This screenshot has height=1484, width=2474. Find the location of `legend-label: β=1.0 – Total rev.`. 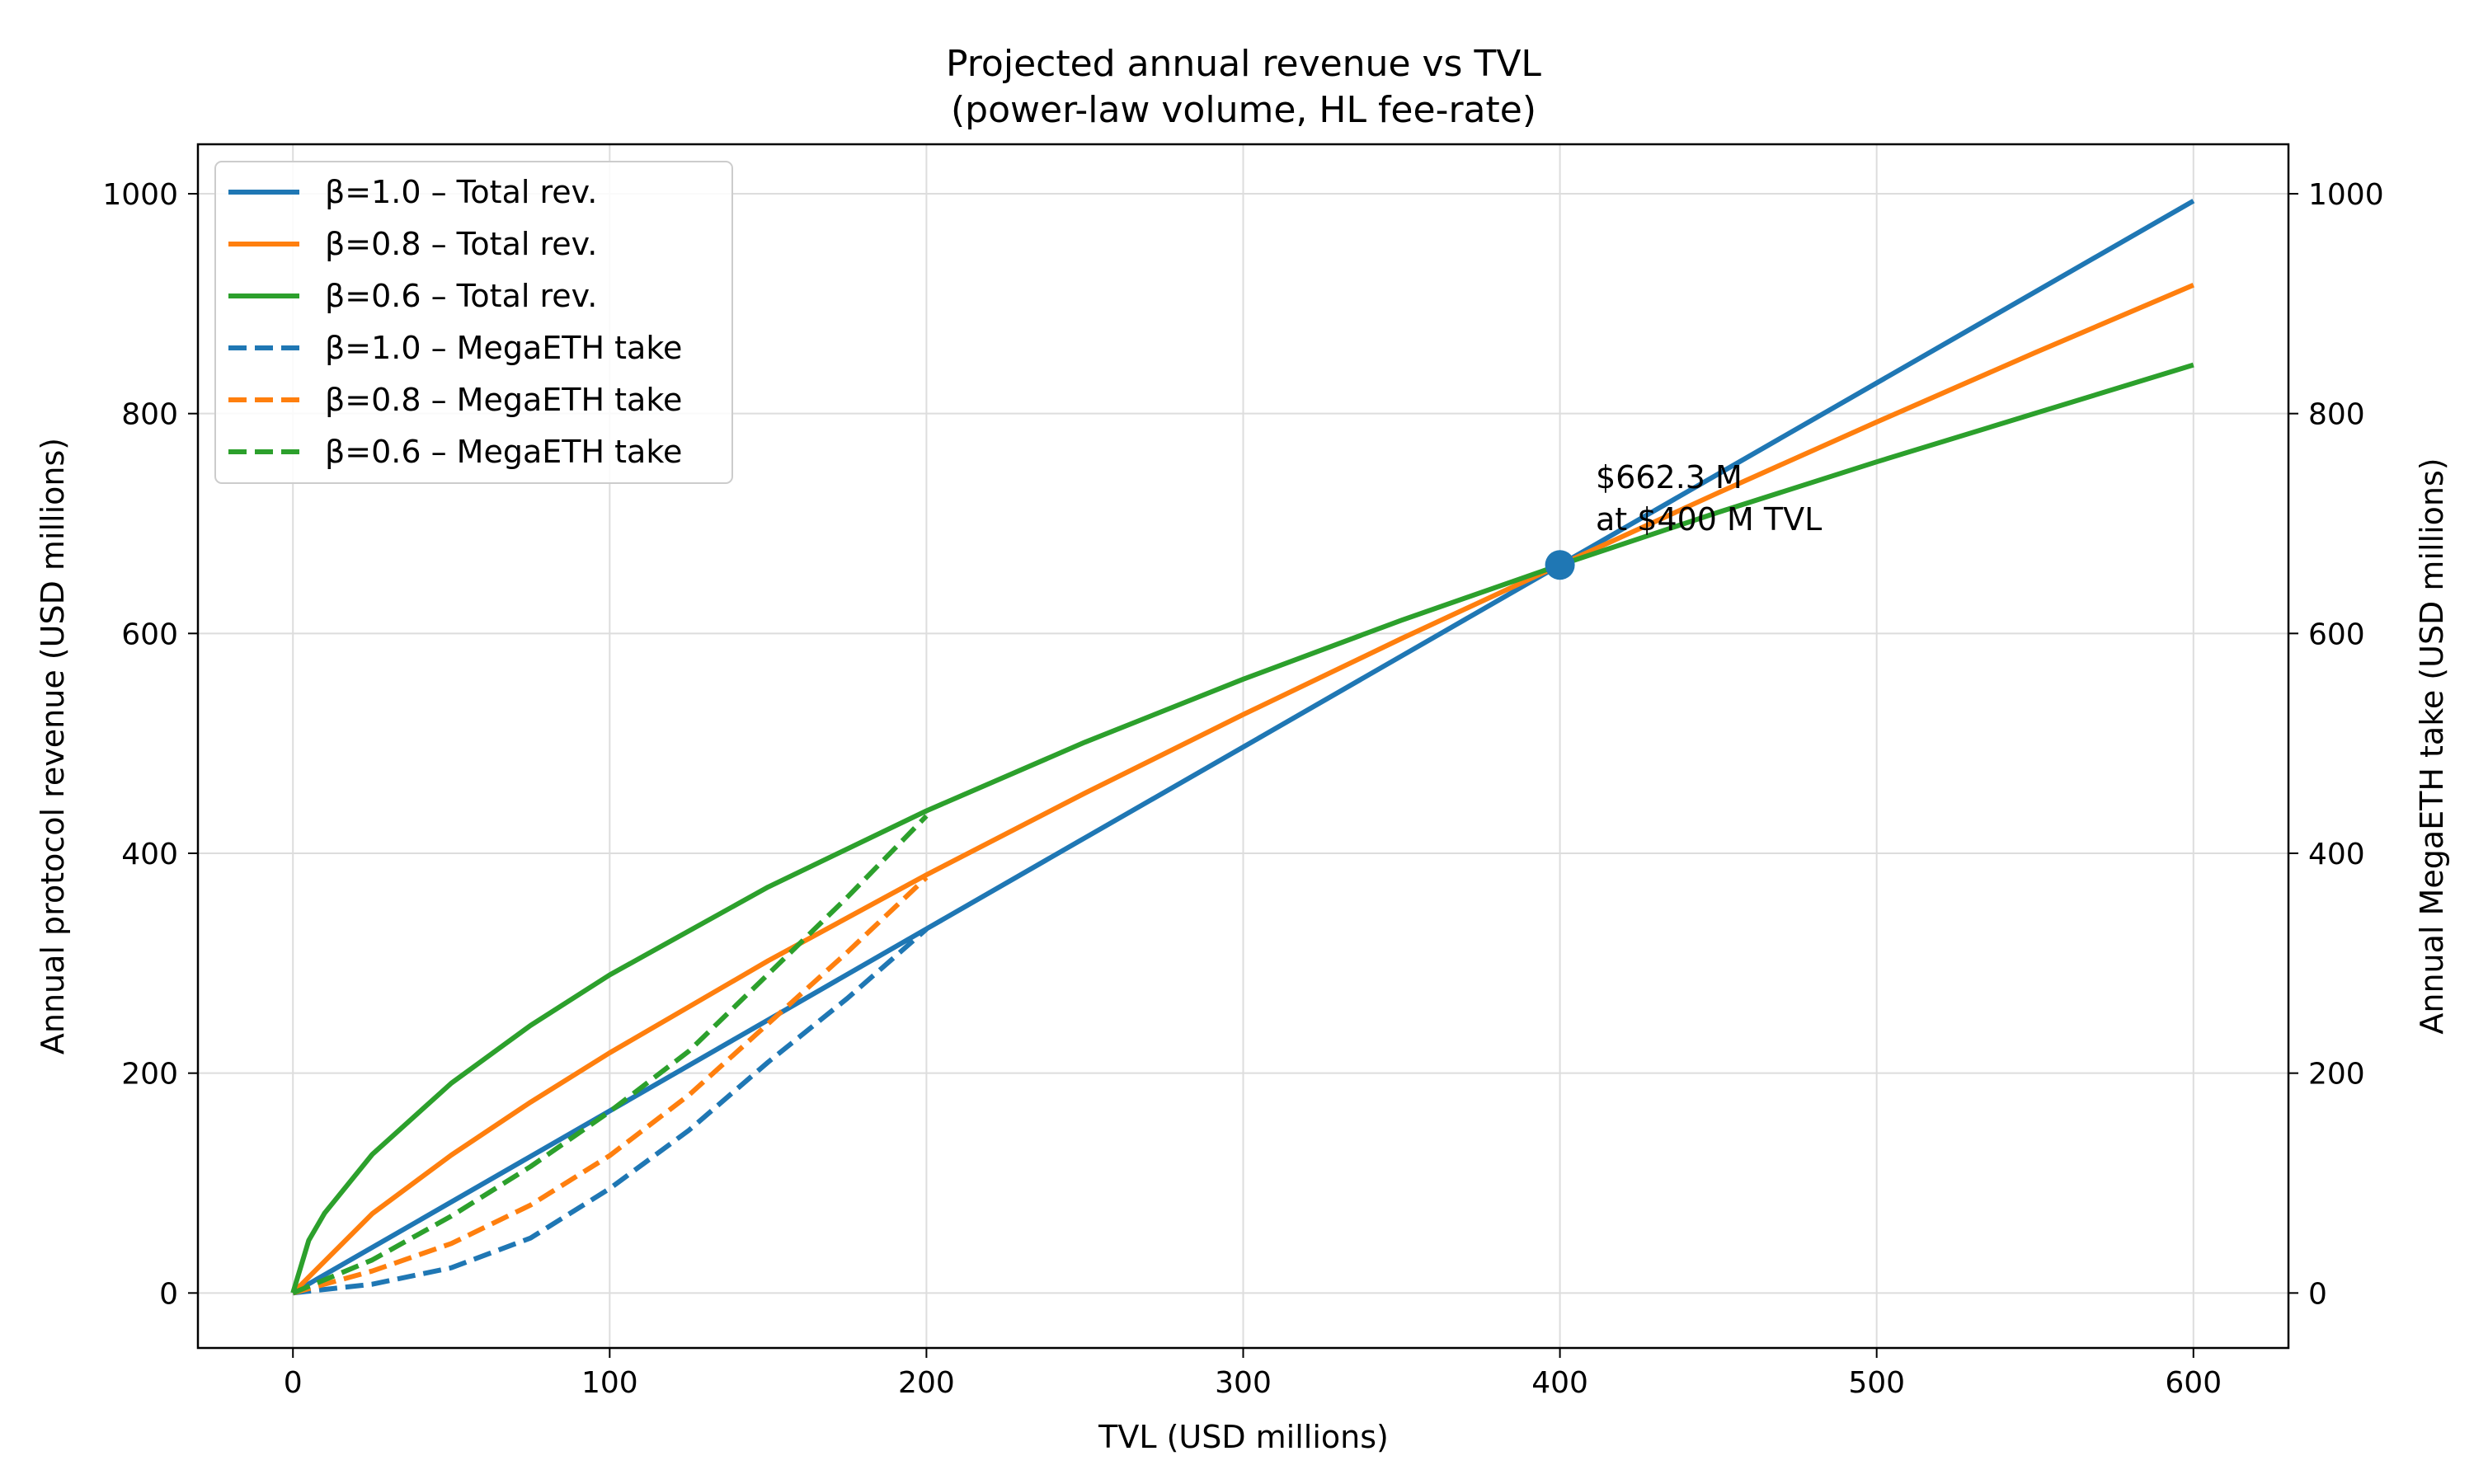

legend-label: β=1.0 – Total rev. is located at coordinates (461, 192).